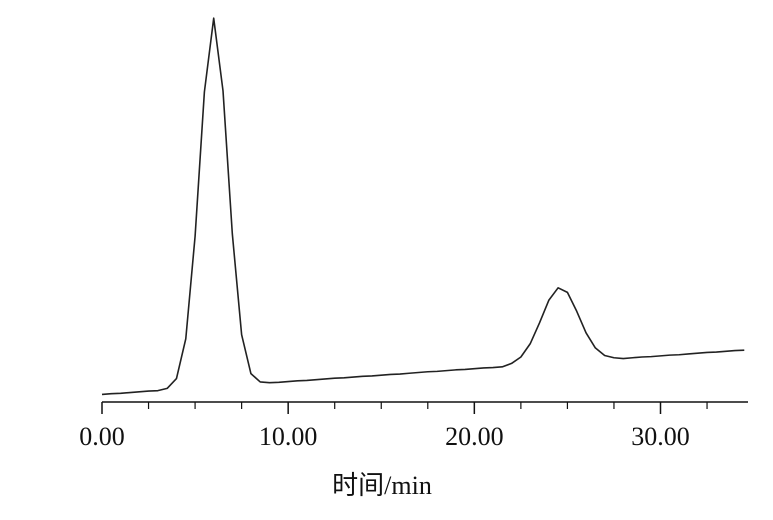 This screenshot has height=520, width=773. I want to click on x-tick-label: 20.00, so click(474, 436).